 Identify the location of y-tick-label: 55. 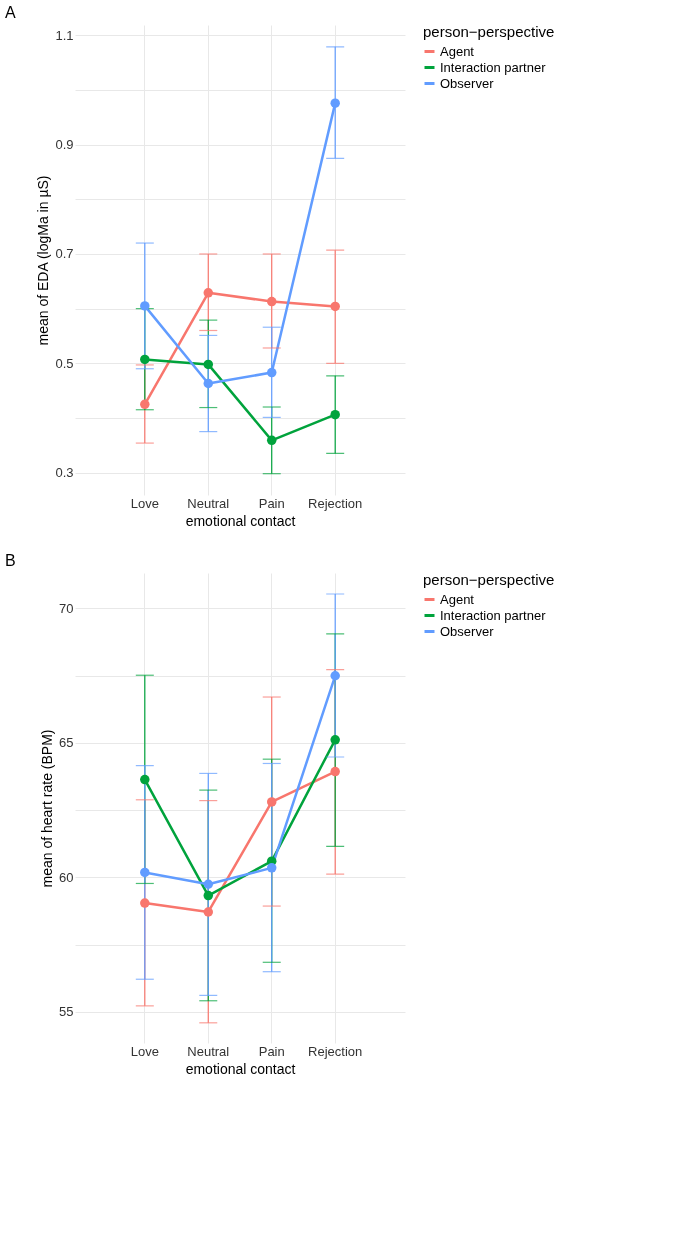
(66, 1012).